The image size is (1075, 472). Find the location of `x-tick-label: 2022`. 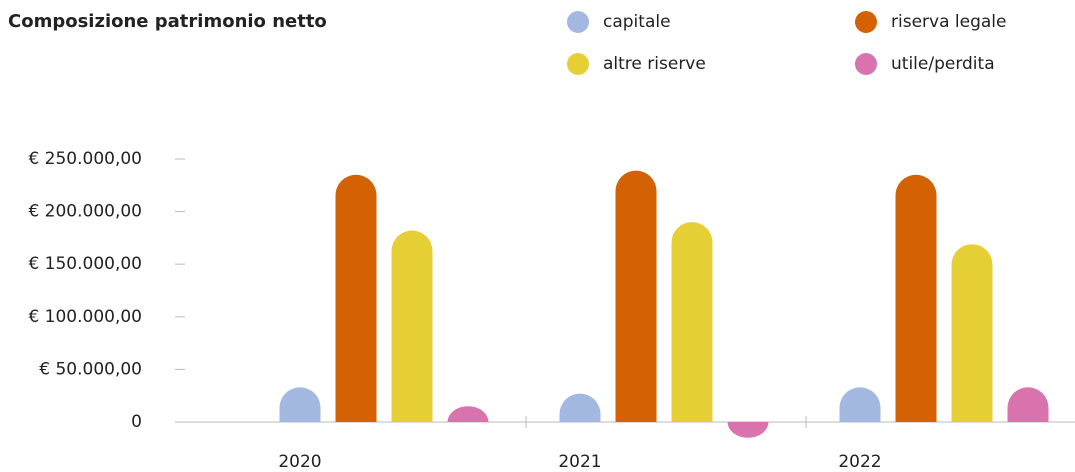

x-tick-label: 2022 is located at coordinates (859, 462).